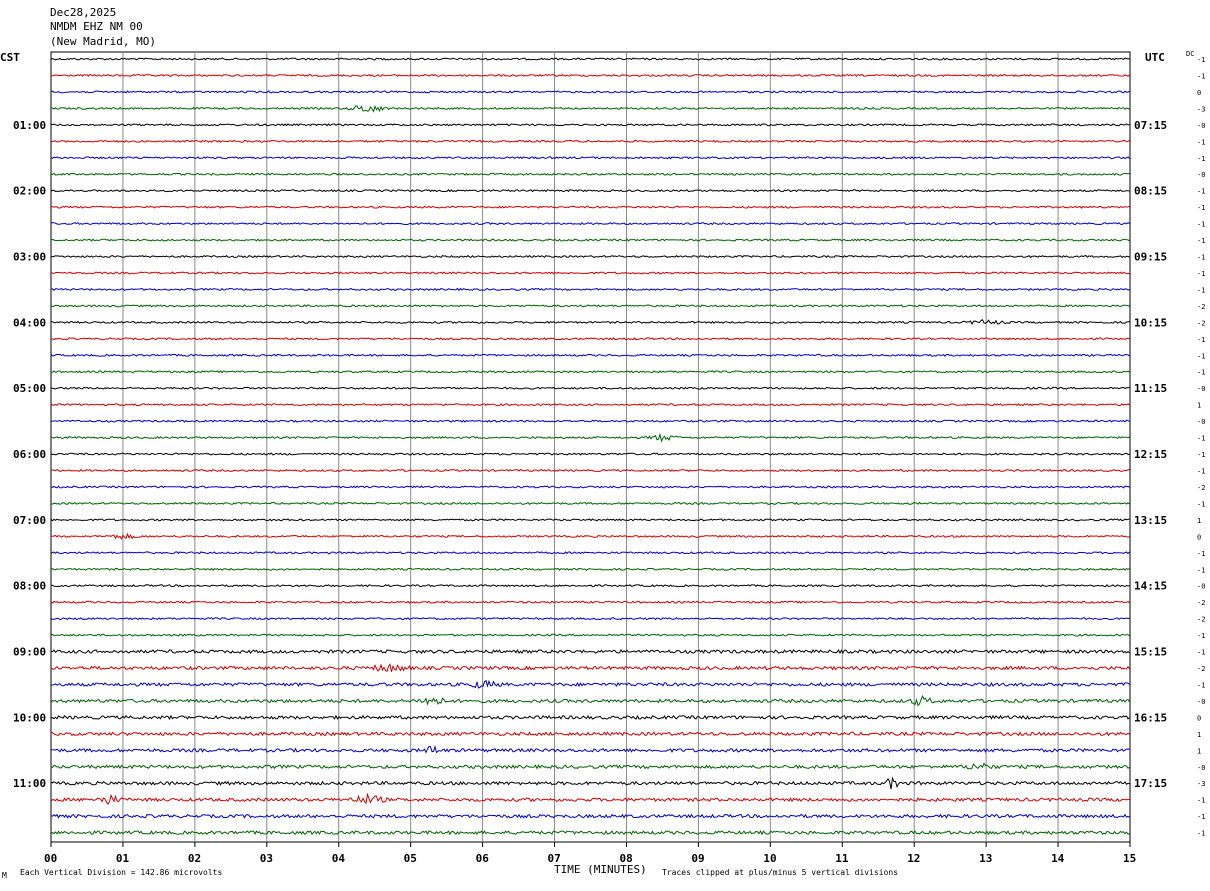 This screenshot has width=1210, height=891. Describe the element at coordinates (842, 858) in the screenshot. I see `x-tick-label: 11` at that location.